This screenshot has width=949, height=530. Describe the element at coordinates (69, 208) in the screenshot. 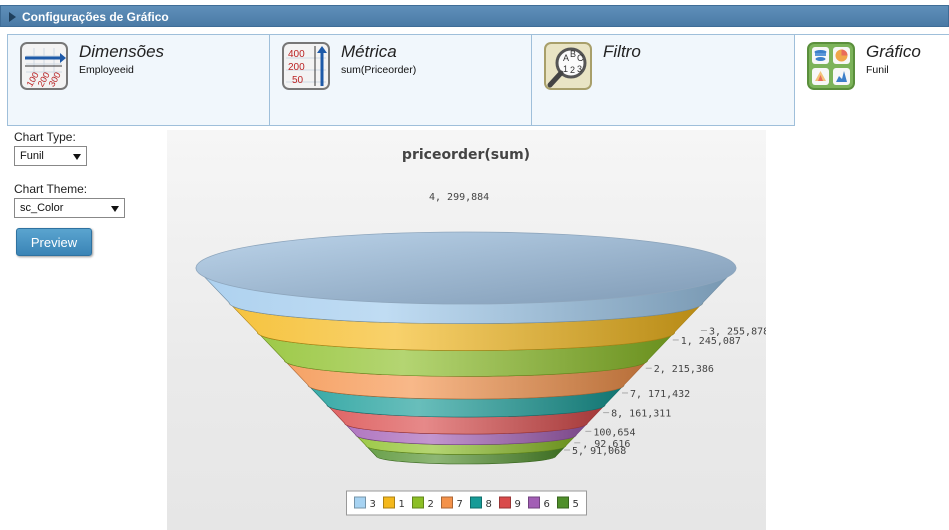

I see `chart-theme-select: sc_Color` at that location.